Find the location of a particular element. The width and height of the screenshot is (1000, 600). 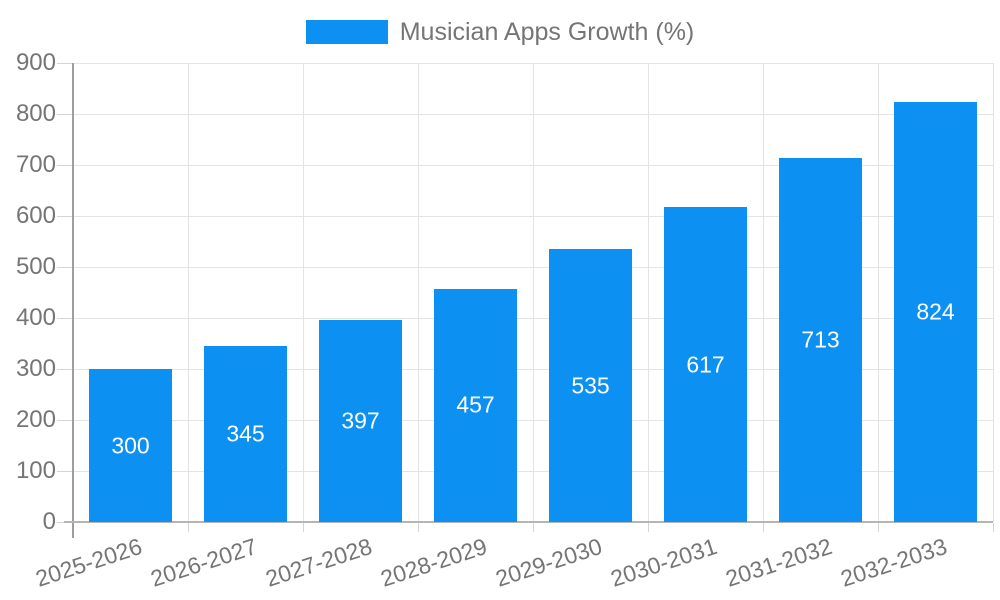

bar-value-label: 457 is located at coordinates (475, 404).